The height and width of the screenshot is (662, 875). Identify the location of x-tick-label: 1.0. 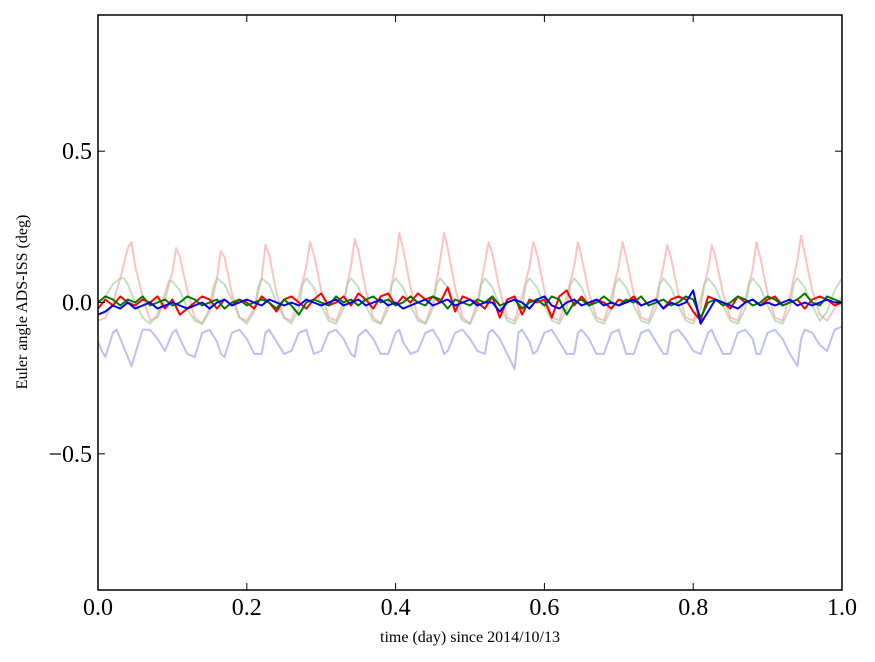
(842, 608).